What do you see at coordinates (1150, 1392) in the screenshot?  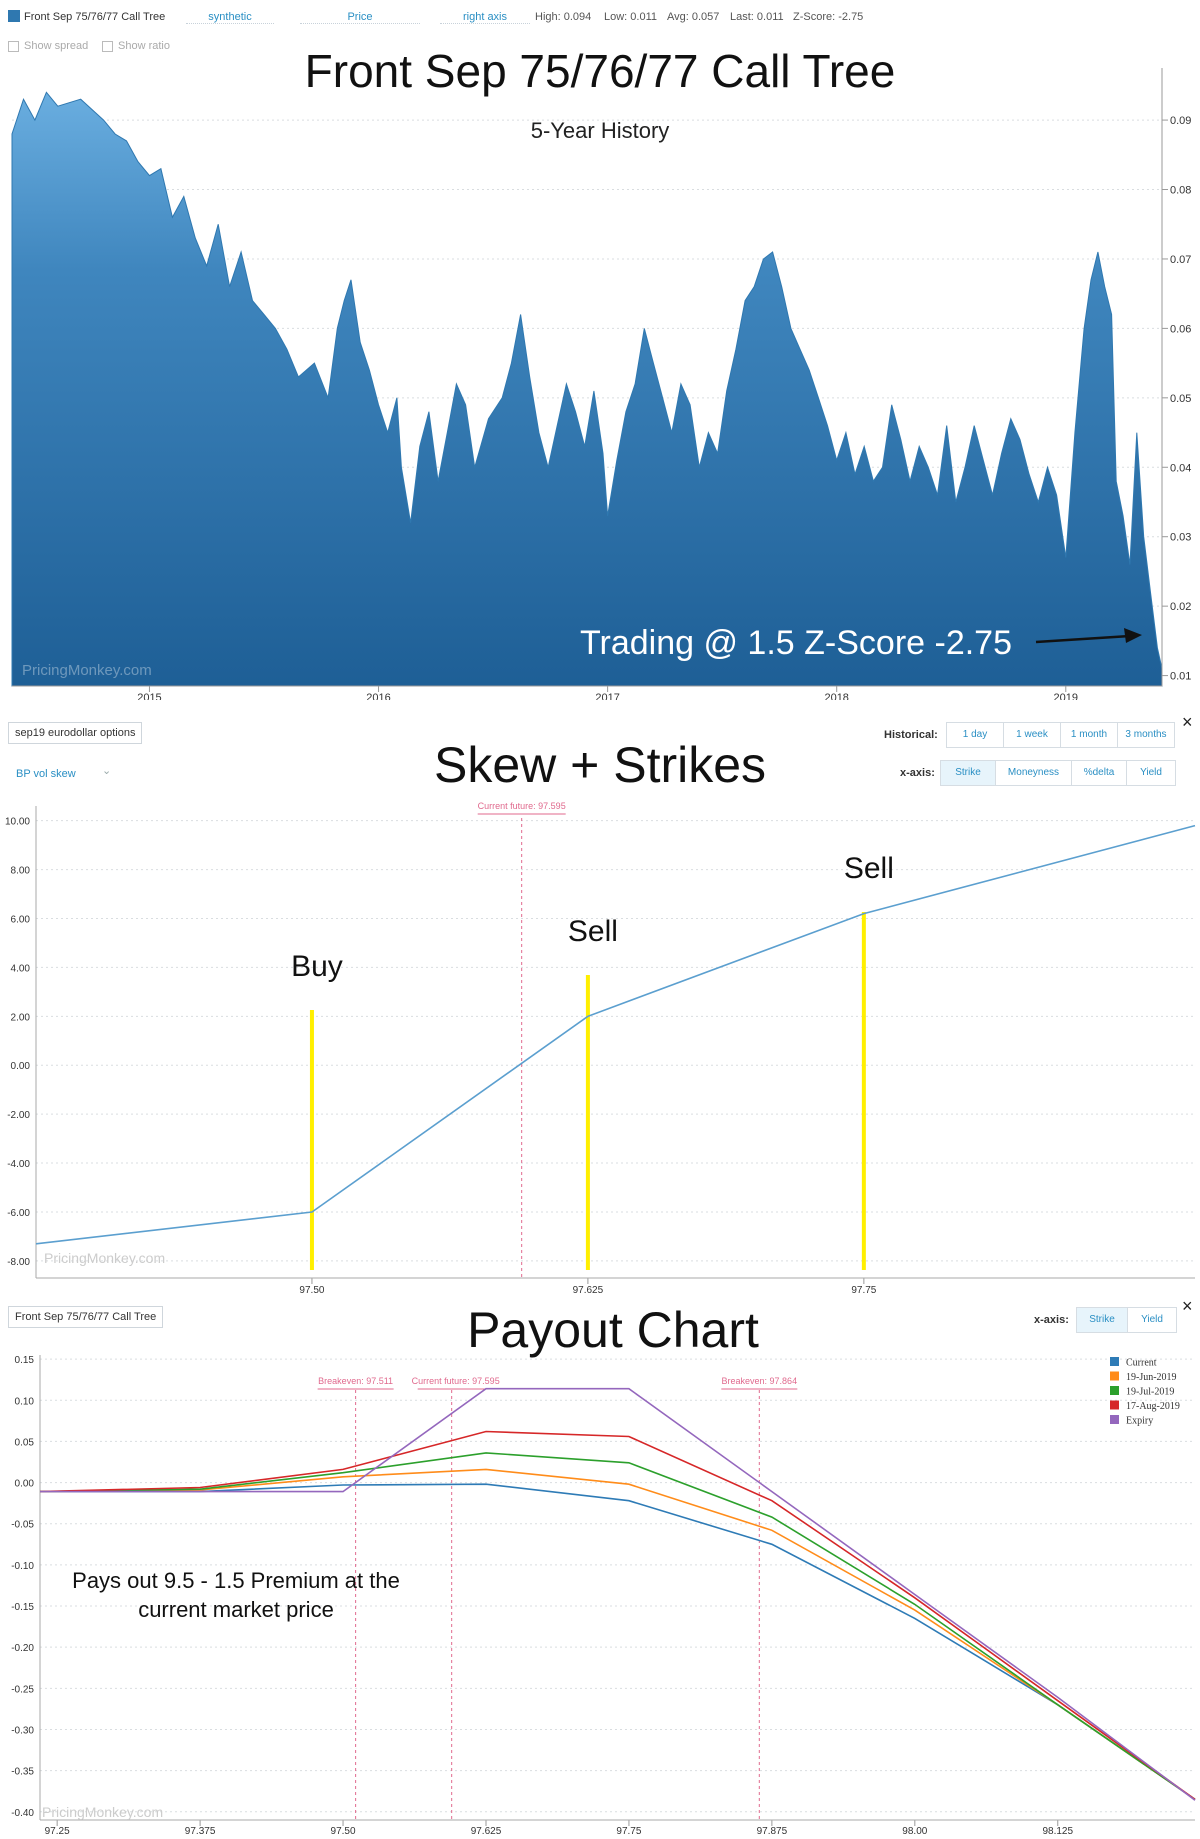 I see `legend-label: 19-Jul-2019` at bounding box center [1150, 1392].